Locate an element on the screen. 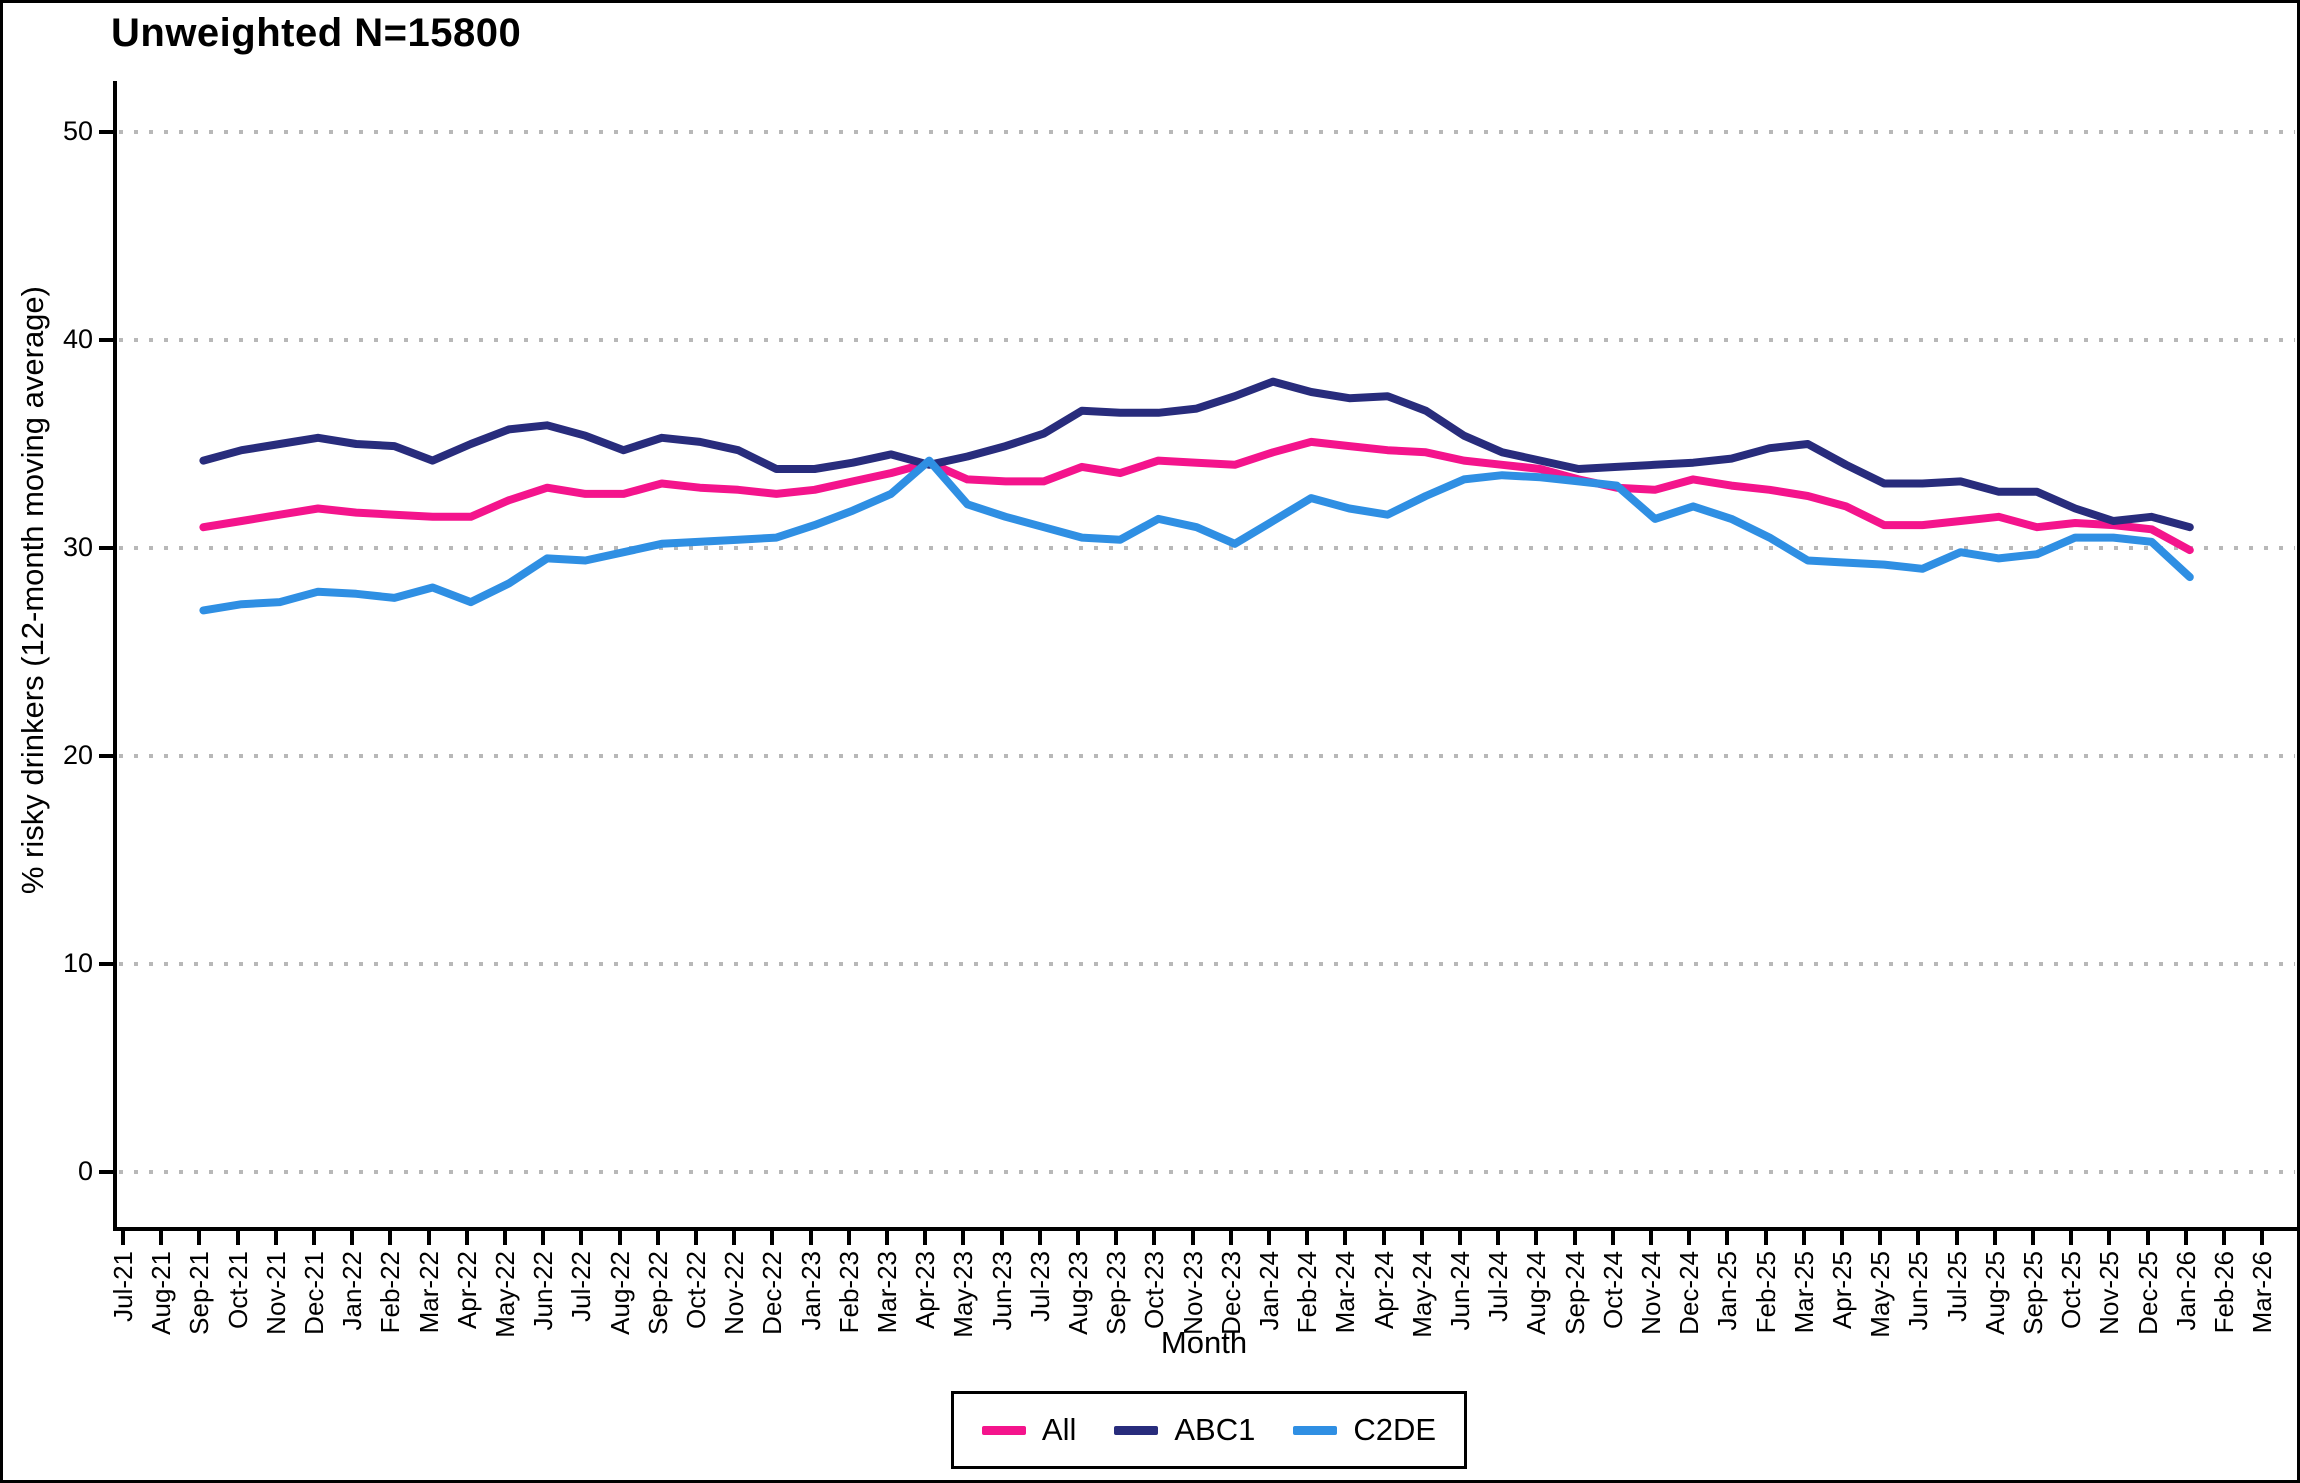 The width and height of the screenshot is (2300, 1483). x-tick-label: Dec-25 is located at coordinates (2147, 1293).